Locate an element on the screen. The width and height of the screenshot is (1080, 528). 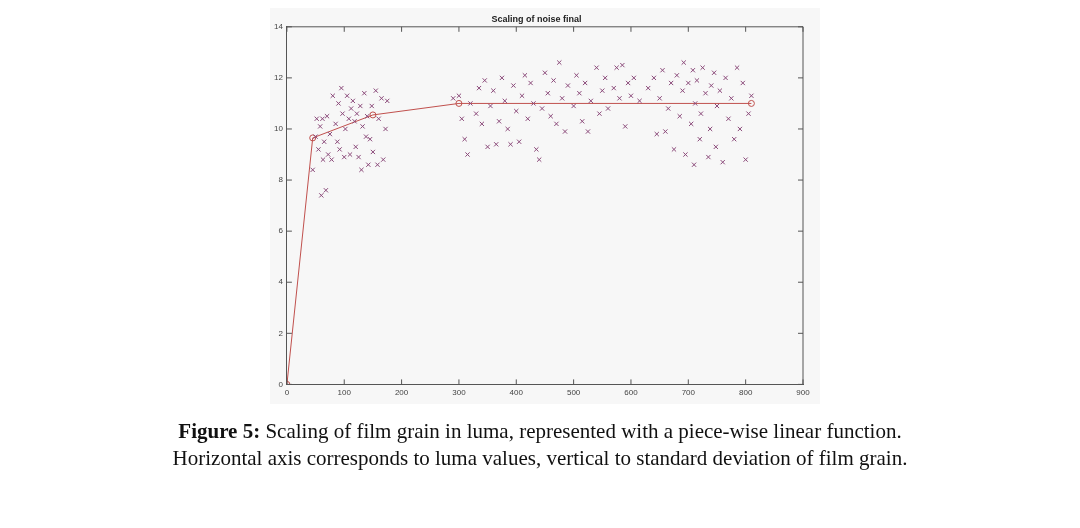
y-tick-label: 2 is located at coordinates (281, 333).